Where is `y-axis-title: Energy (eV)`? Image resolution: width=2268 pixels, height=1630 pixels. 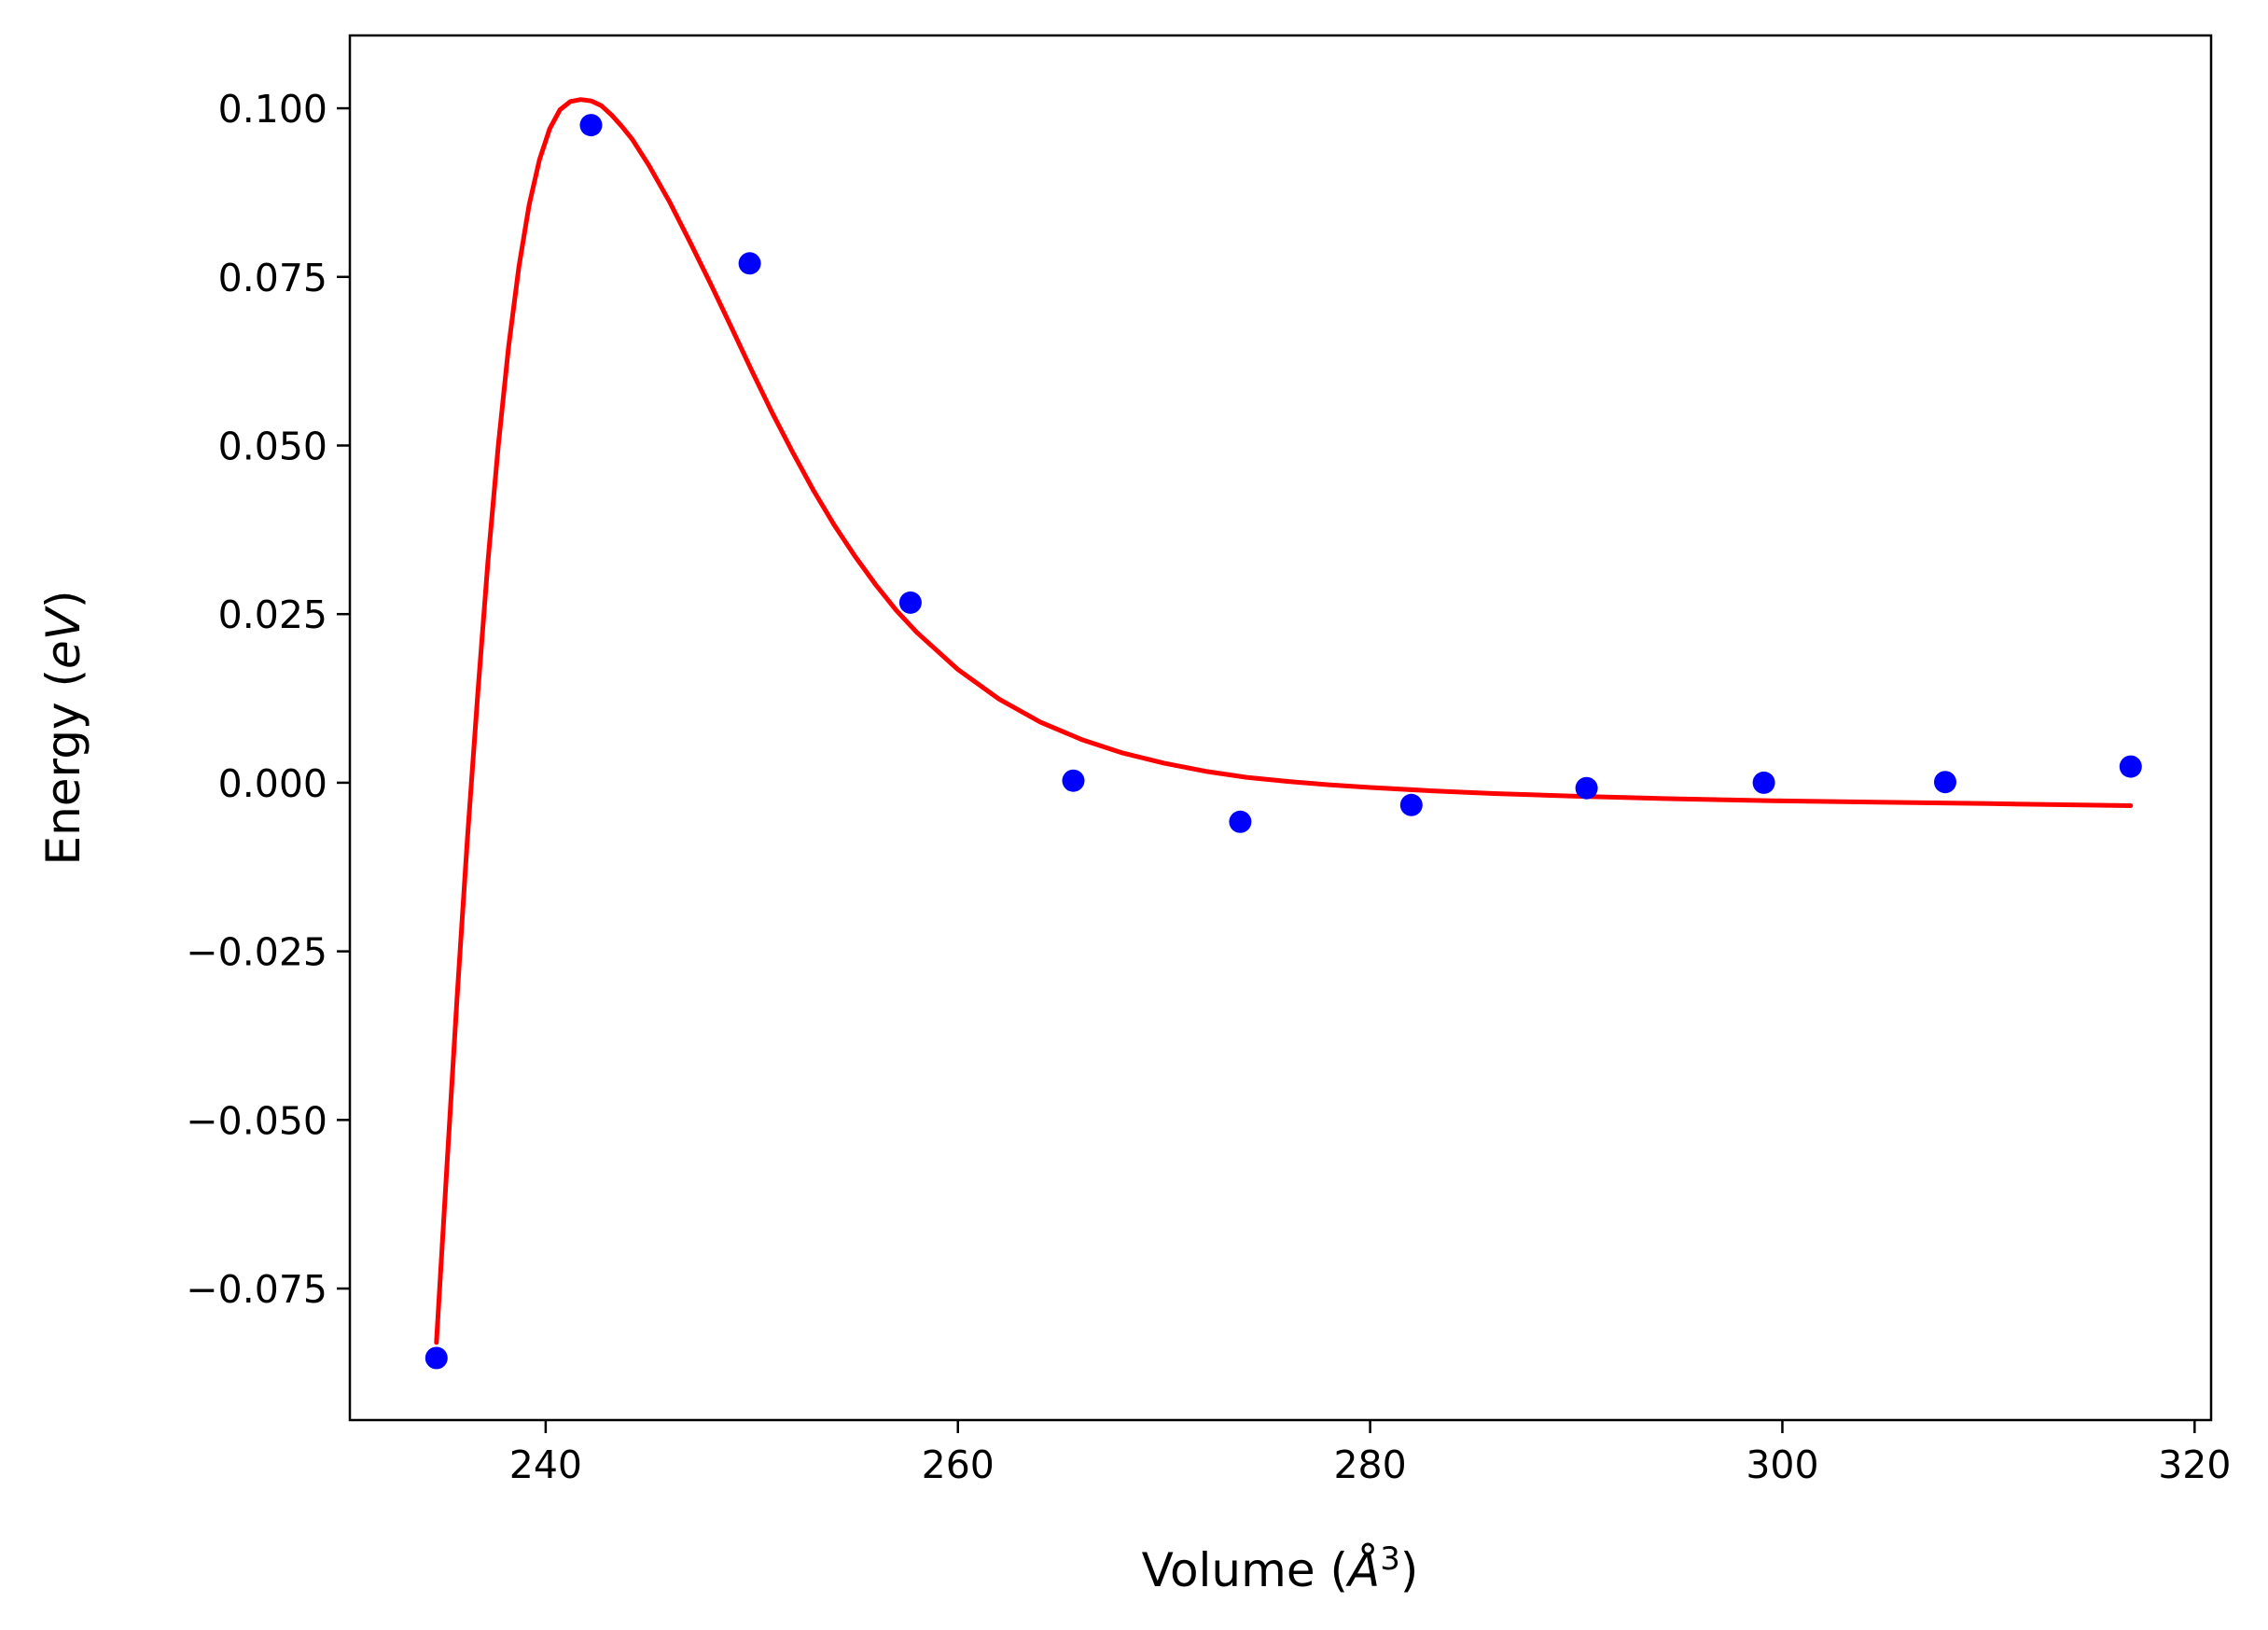
y-axis-title: Energy (eV) is located at coordinates (63, 729).